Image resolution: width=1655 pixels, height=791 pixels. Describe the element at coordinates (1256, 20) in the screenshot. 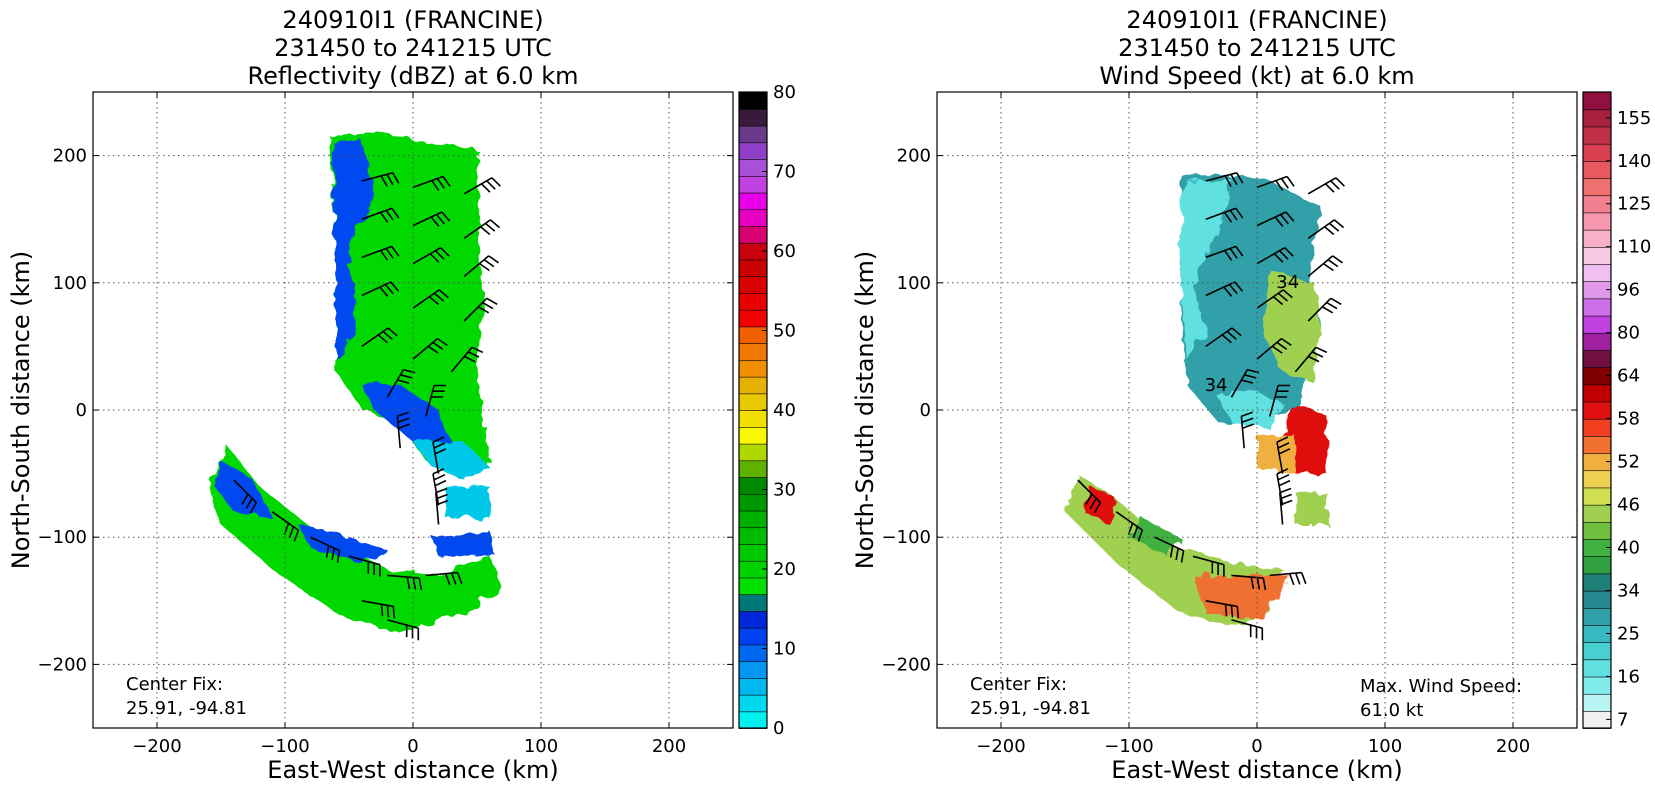

I see `chart-title-line: 240910I1 (FRANCINE)` at that location.